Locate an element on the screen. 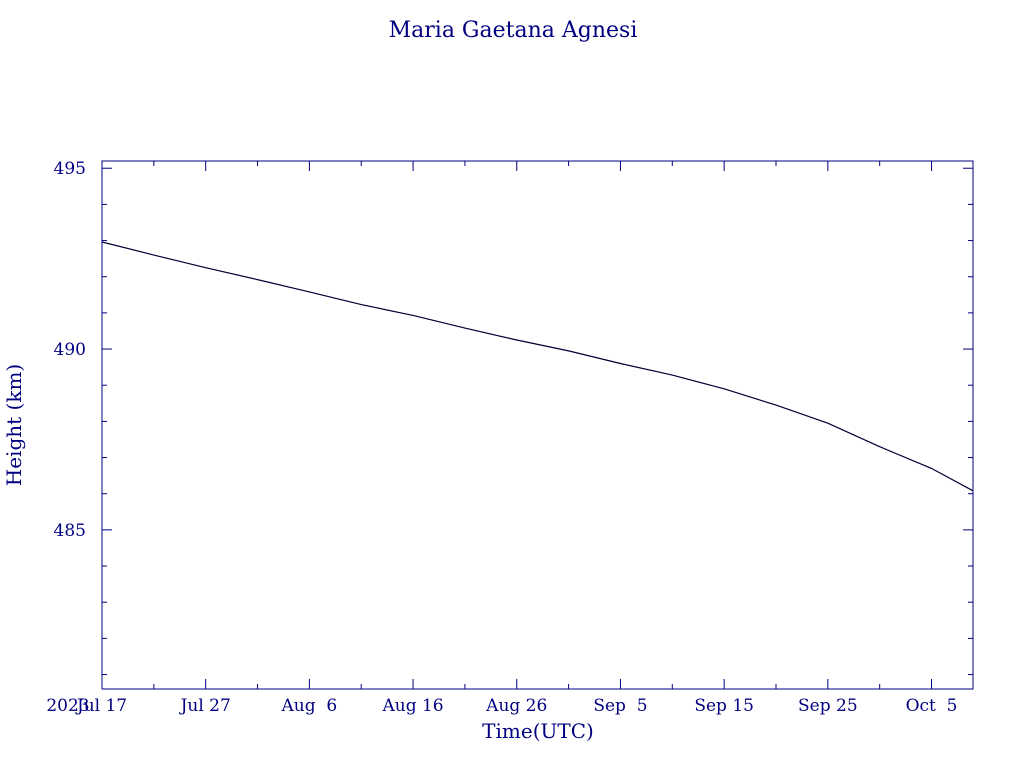  x-tick-label: Jul 17 is located at coordinates (101, 706).